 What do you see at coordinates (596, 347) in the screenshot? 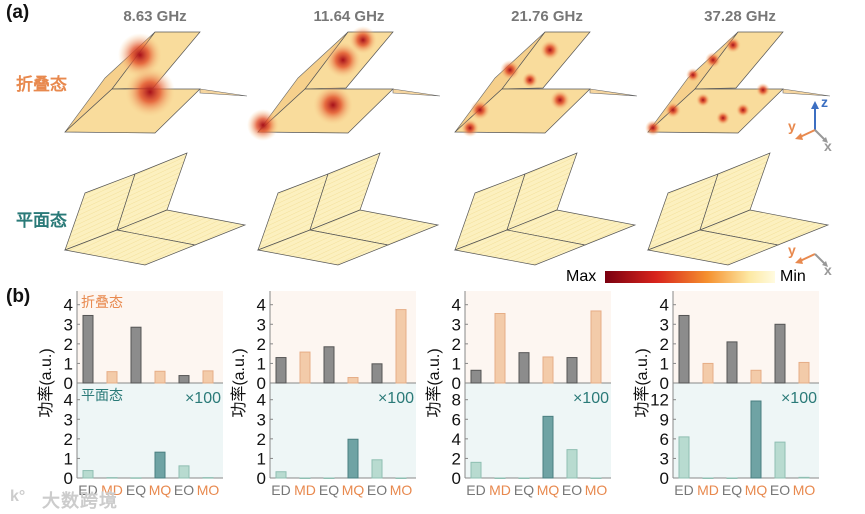
I see `bar-folded-mo` at bounding box center [596, 347].